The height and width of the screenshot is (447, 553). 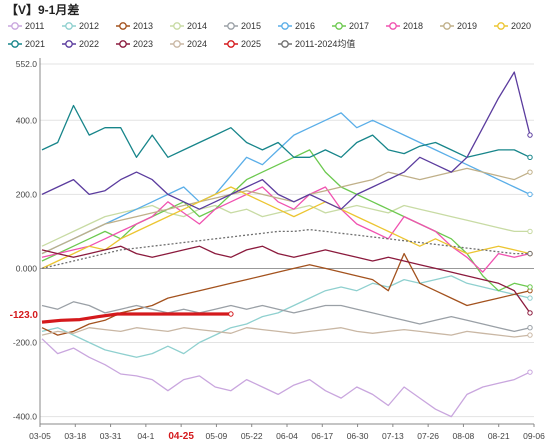 What do you see at coordinates (145, 436) in the screenshot?
I see `x-tick-label: 04-1` at bounding box center [145, 436].